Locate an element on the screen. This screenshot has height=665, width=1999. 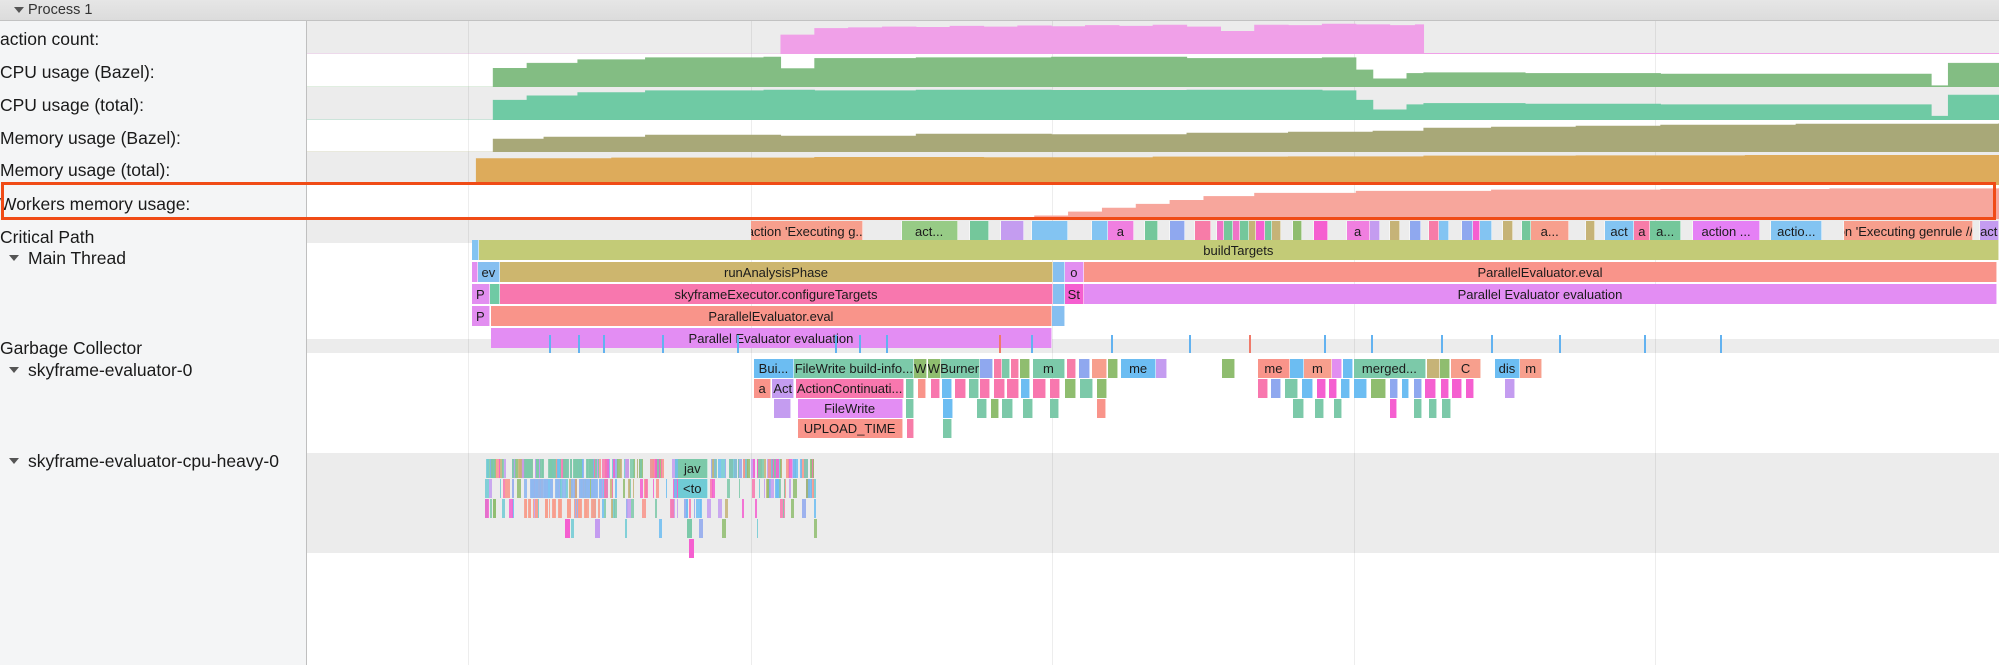
main-thread-d2-slice-parallel-evaluator-evaluation: Parallel Evaluator evaluation is located at coordinates (1540, 294).